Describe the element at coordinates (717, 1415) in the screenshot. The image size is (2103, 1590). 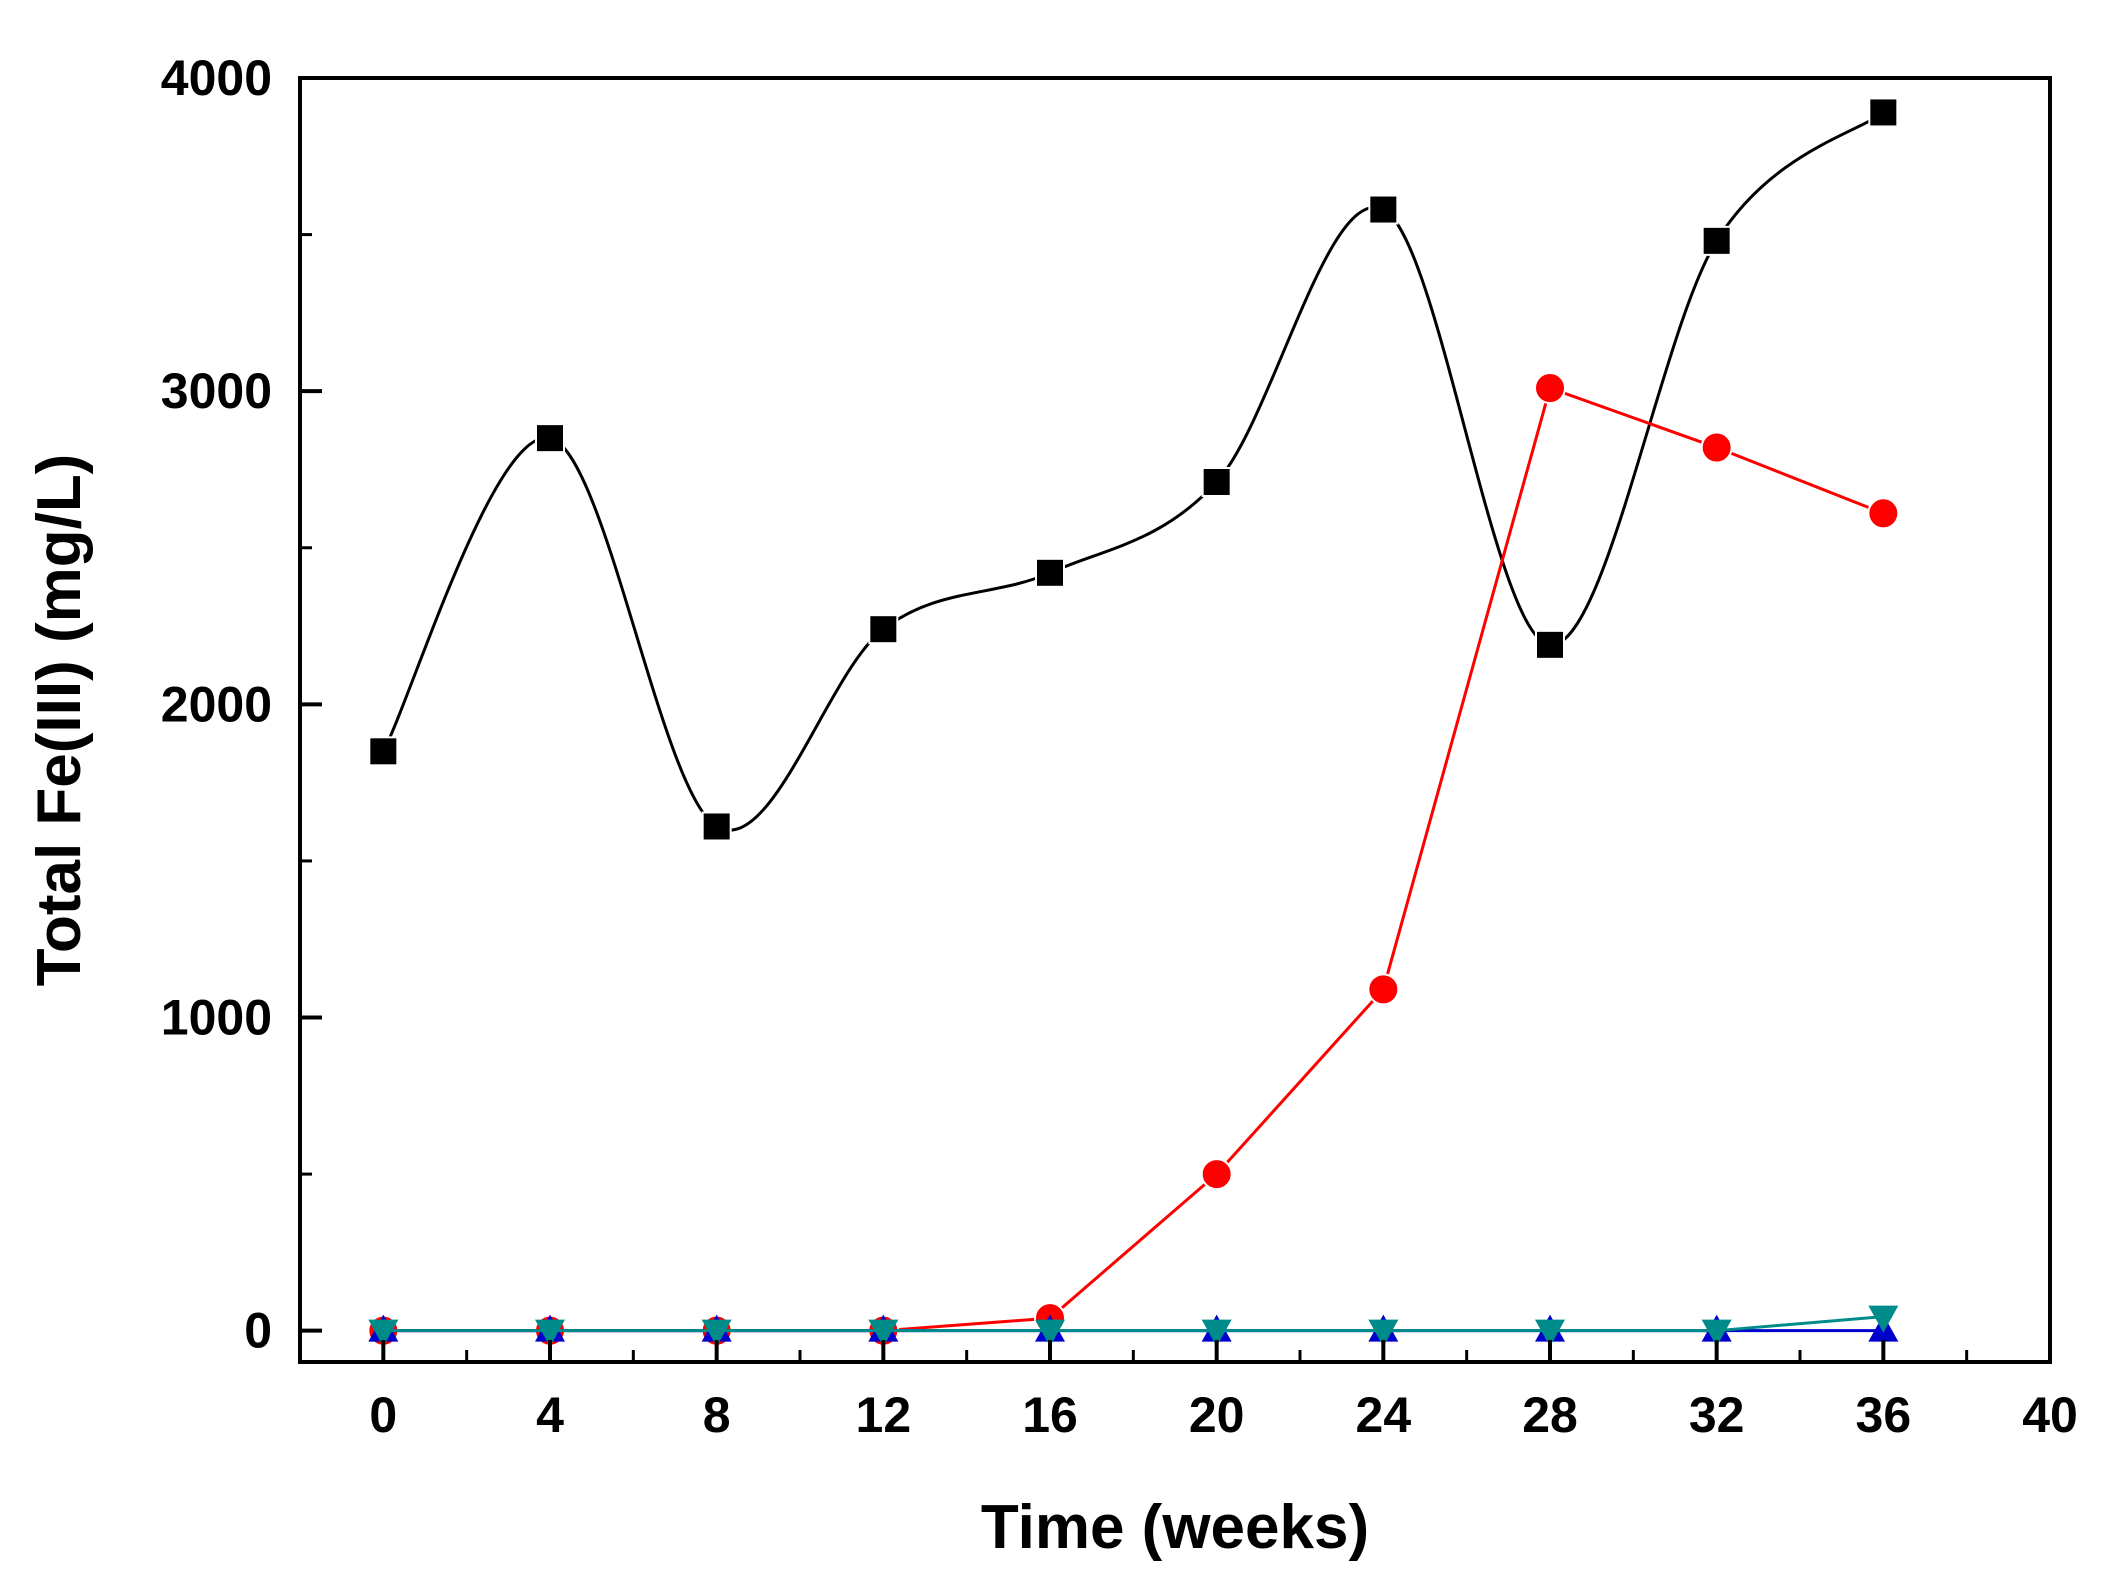
I see `x-tick-label: 8` at that location.